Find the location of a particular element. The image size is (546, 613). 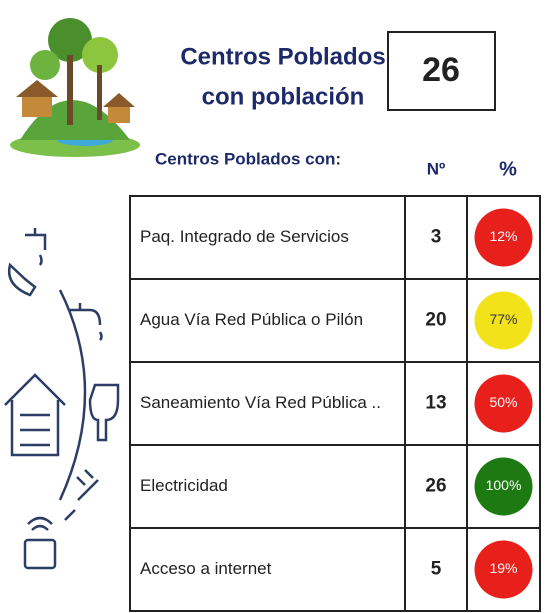

row-count: 5 is located at coordinates (436, 569).